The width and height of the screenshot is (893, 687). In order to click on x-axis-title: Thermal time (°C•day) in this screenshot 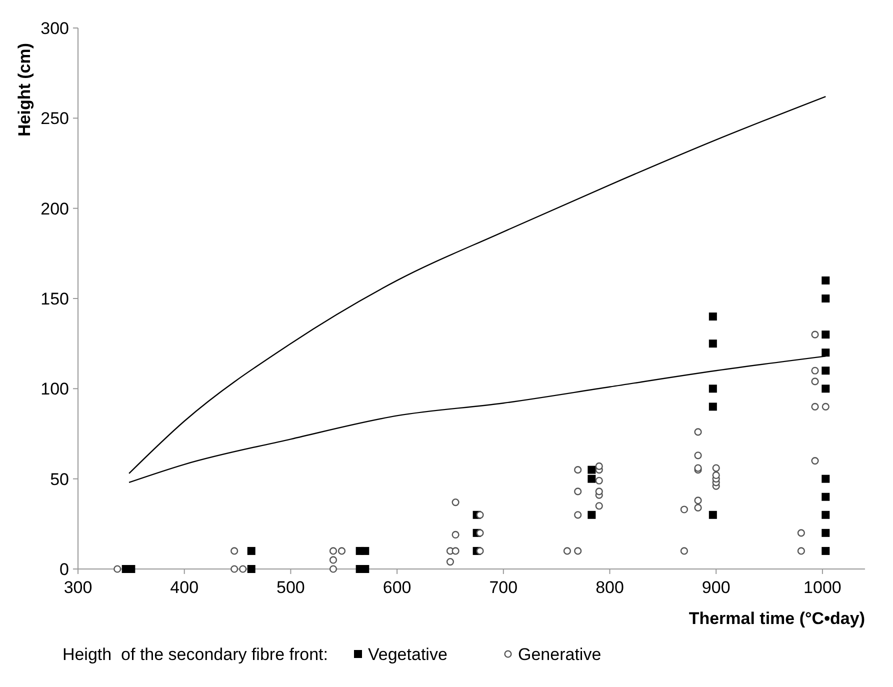, I will do `click(776, 618)`.